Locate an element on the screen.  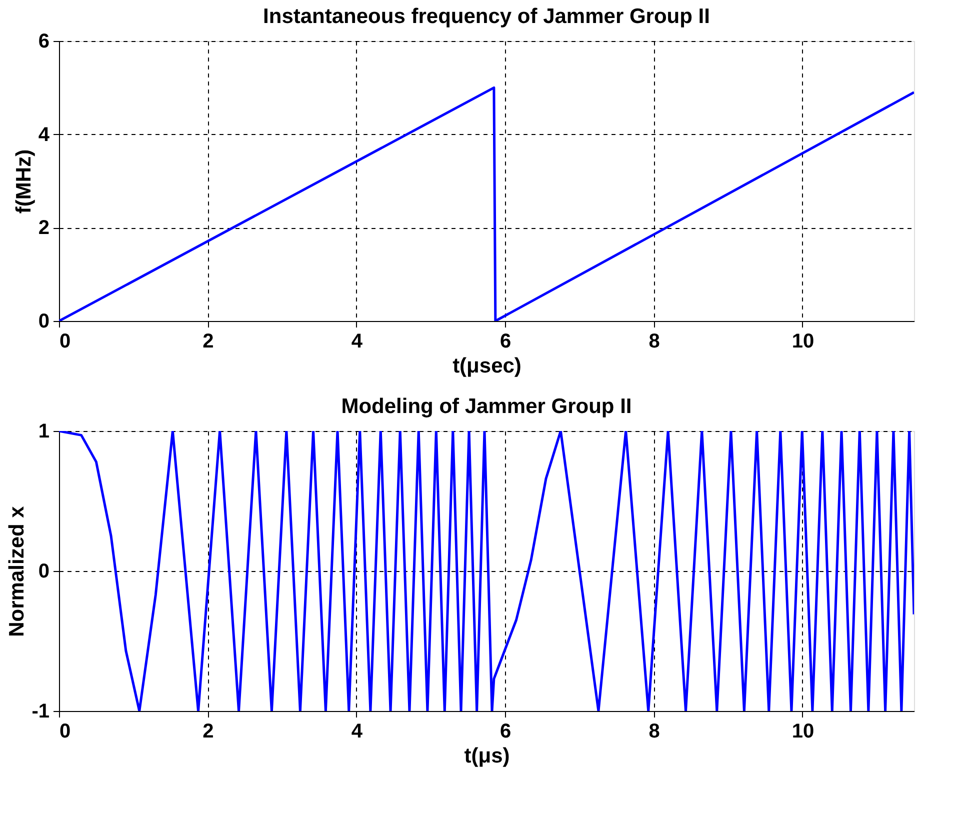
y-axis-title: f(MHz) is located at coordinates (24, 181).